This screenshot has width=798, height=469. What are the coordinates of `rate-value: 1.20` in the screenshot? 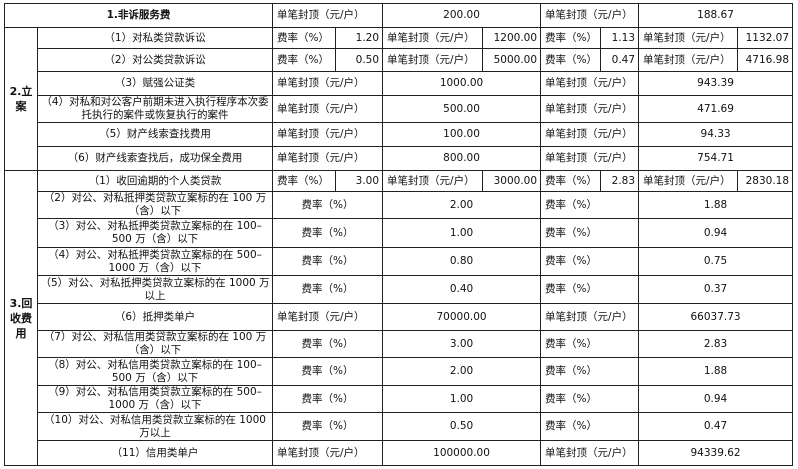 It's located at (359, 38).